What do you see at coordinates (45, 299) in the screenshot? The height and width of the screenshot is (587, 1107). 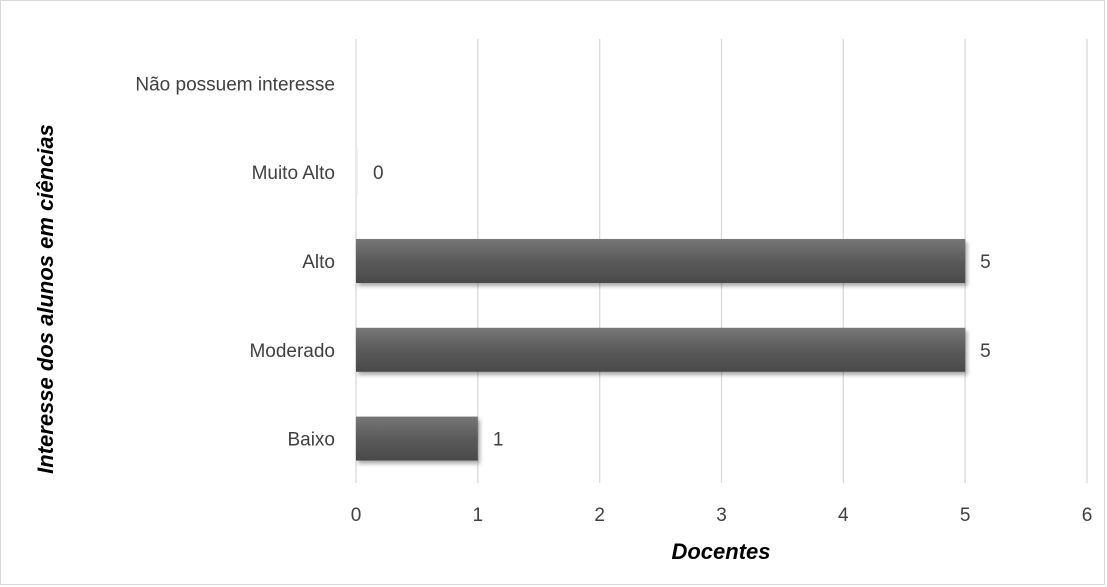 I see `y-axis-title: Interesse dos alunos em ciências` at bounding box center [45, 299].